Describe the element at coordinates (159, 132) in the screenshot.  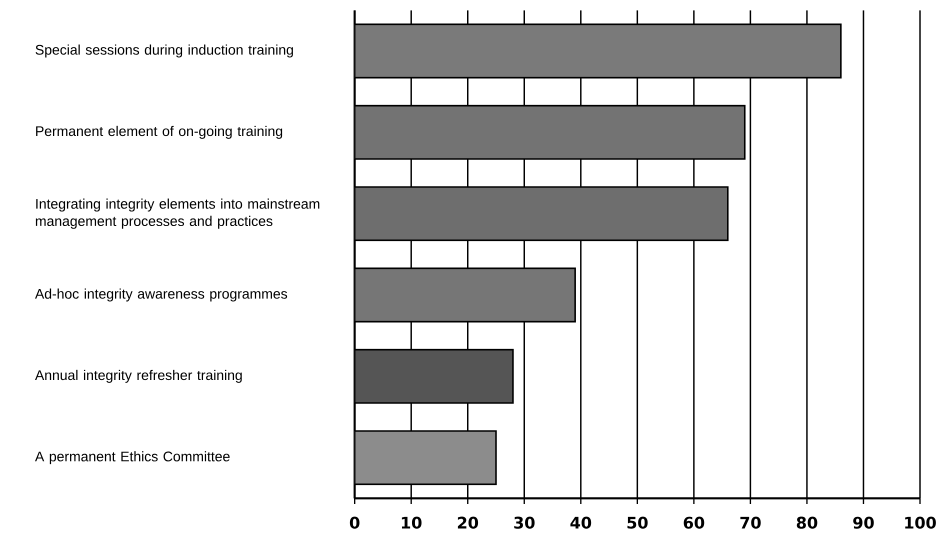
I see `y-tick-label: Permanent element of on-going training` at that location.